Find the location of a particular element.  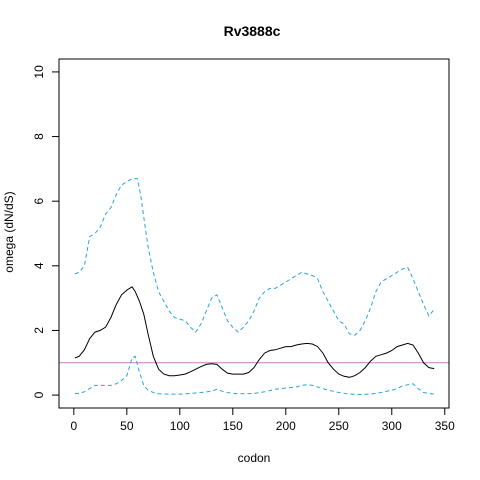

x-tick-label: 300 is located at coordinates (392, 426).